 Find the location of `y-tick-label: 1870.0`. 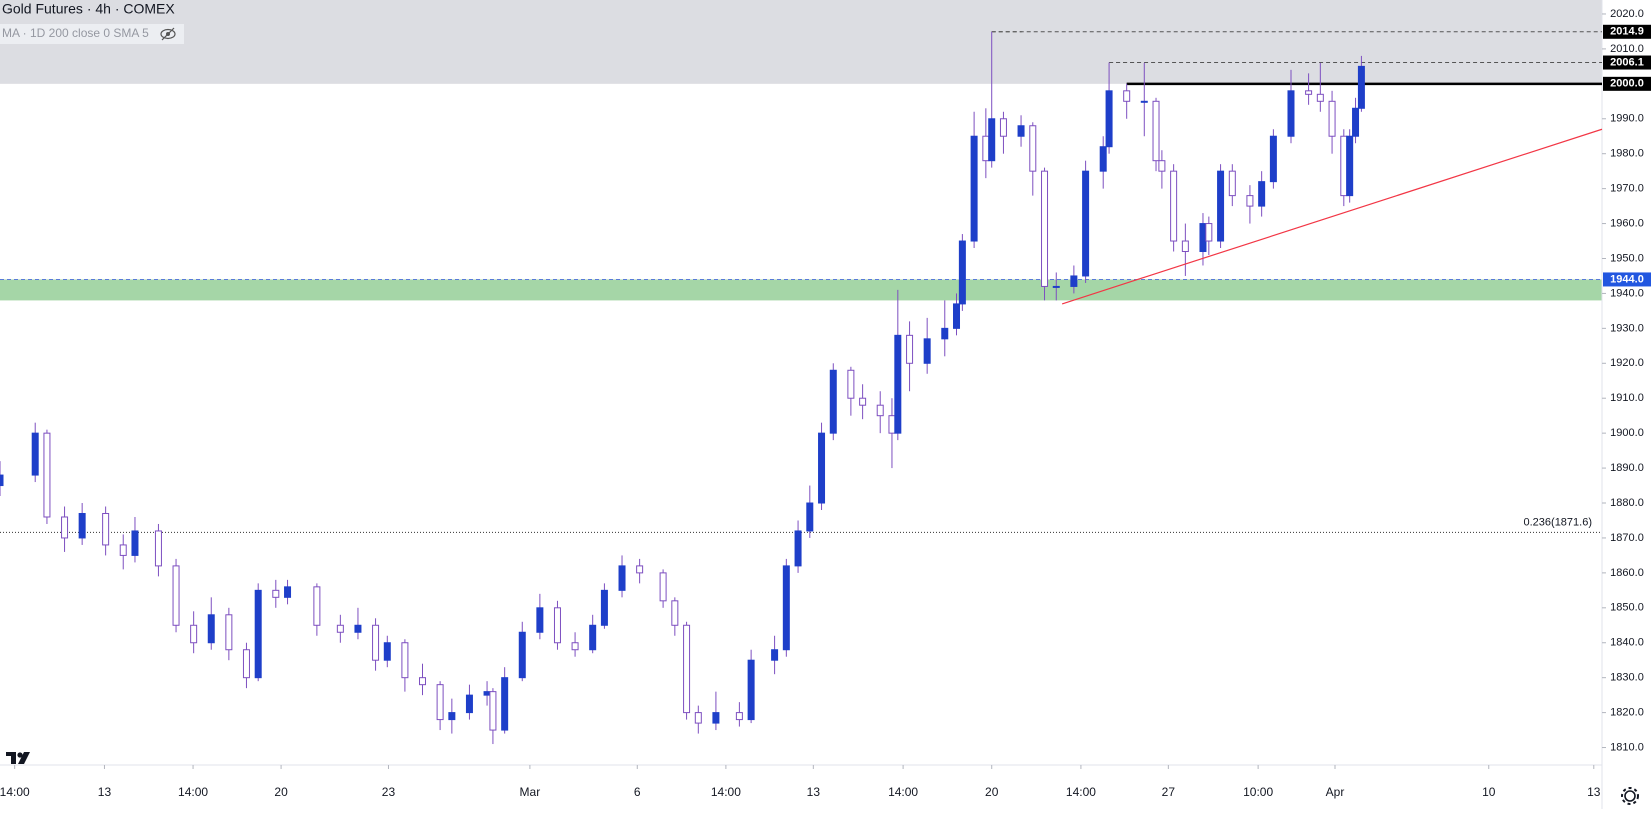

y-tick-label: 1870.0 is located at coordinates (1627, 538).